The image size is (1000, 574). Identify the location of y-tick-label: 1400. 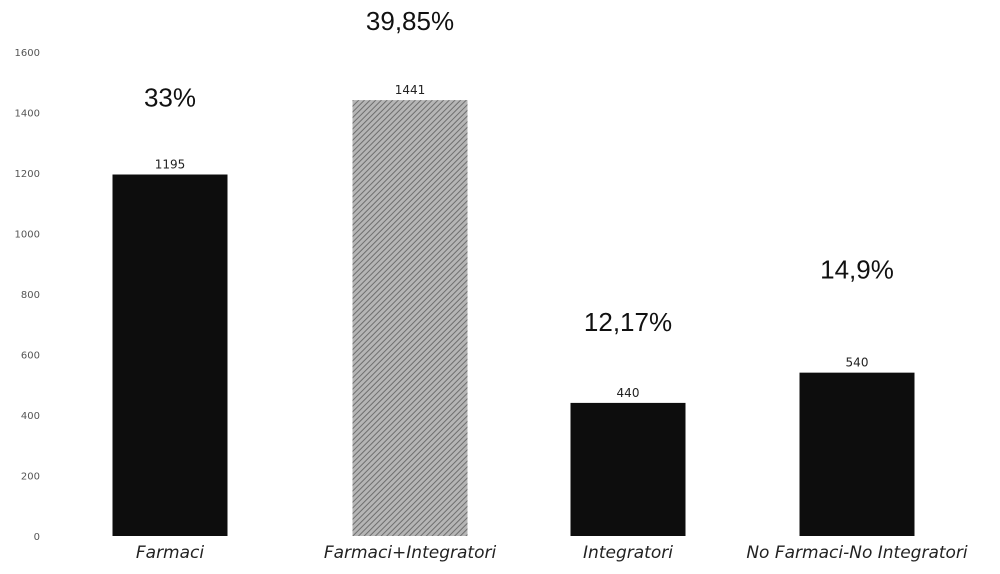
(27, 114).